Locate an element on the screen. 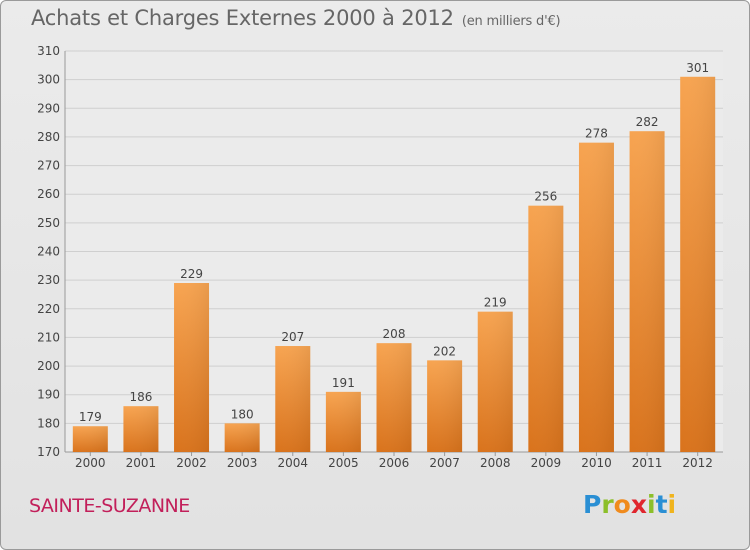  y-tick-label-240: 240 is located at coordinates (48, 252).